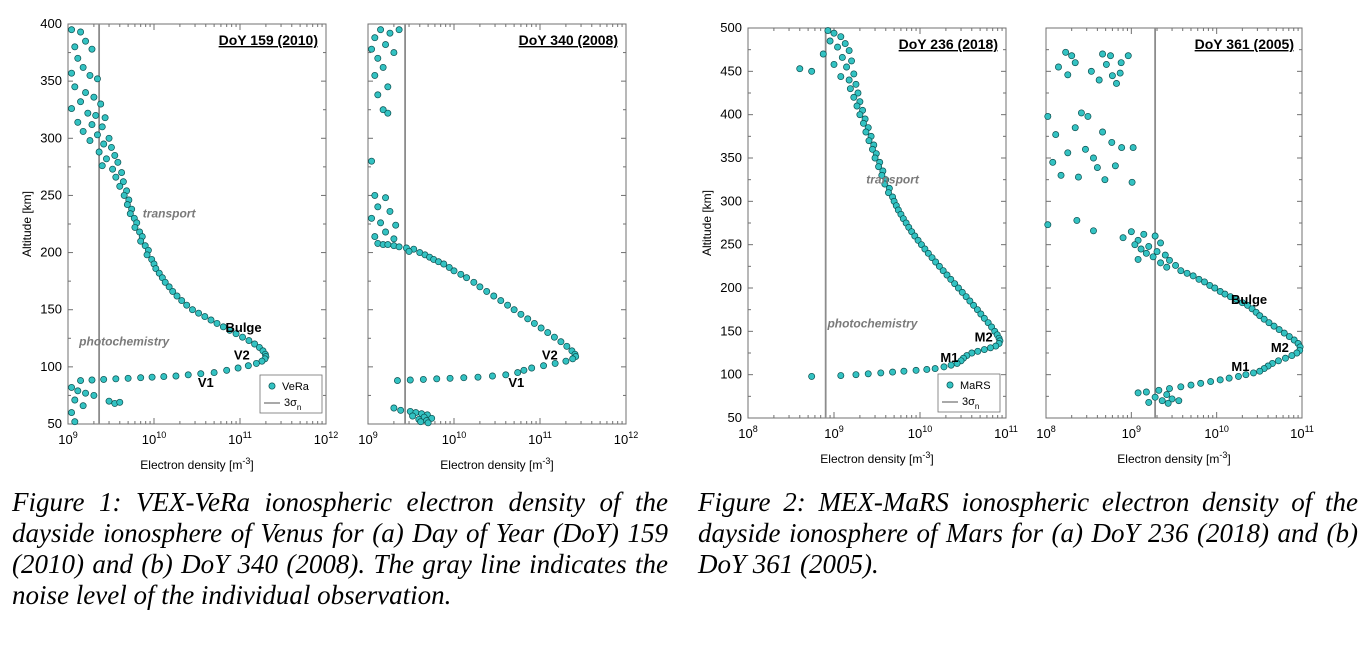 This screenshot has height=665, width=1370. Describe the element at coordinates (949, 357) in the screenshot. I see `annotation-label: M1` at that location.